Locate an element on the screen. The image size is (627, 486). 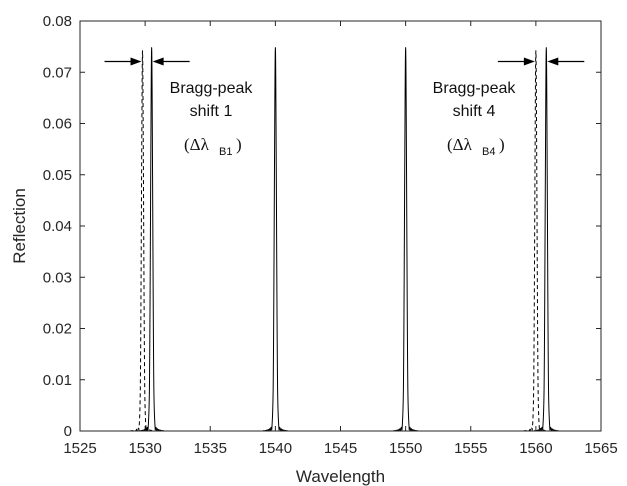
y-tick-label: 0.04 is located at coordinates (57, 226).